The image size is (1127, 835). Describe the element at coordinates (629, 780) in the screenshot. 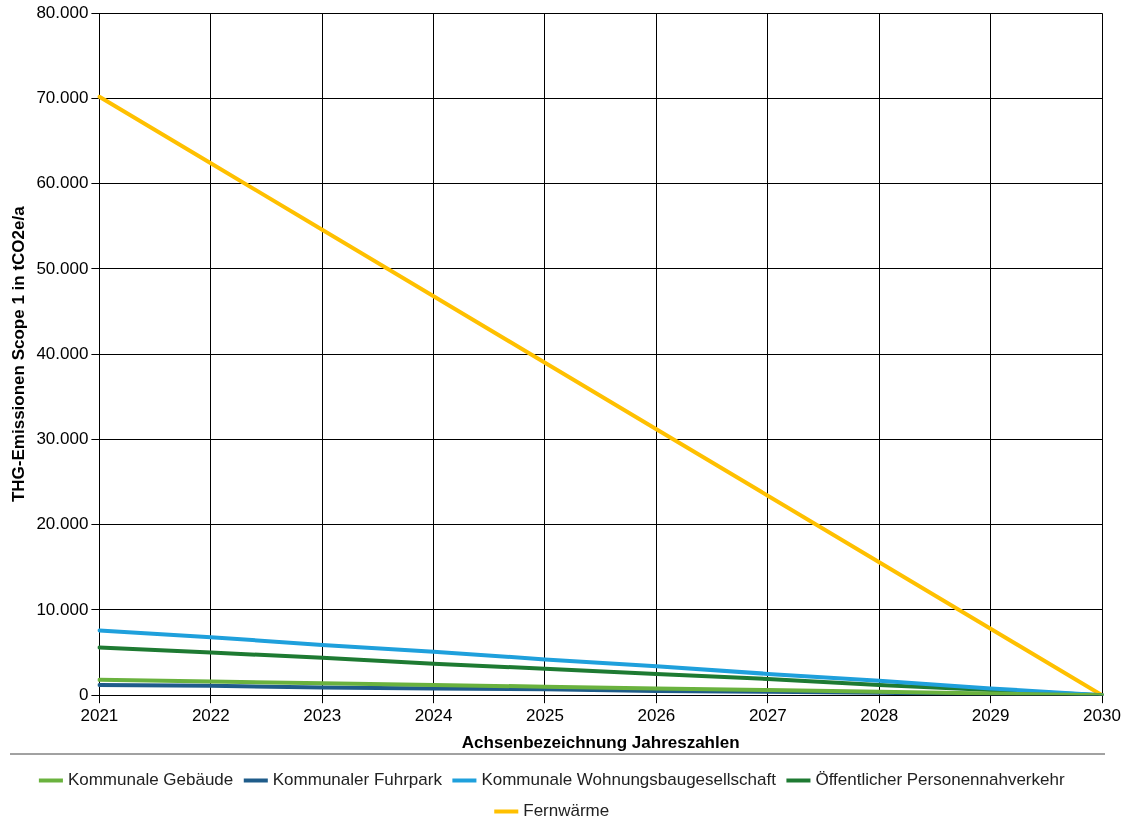

I see `legend-label: Kommunale Wohnungsbaugesellschaft` at that location.